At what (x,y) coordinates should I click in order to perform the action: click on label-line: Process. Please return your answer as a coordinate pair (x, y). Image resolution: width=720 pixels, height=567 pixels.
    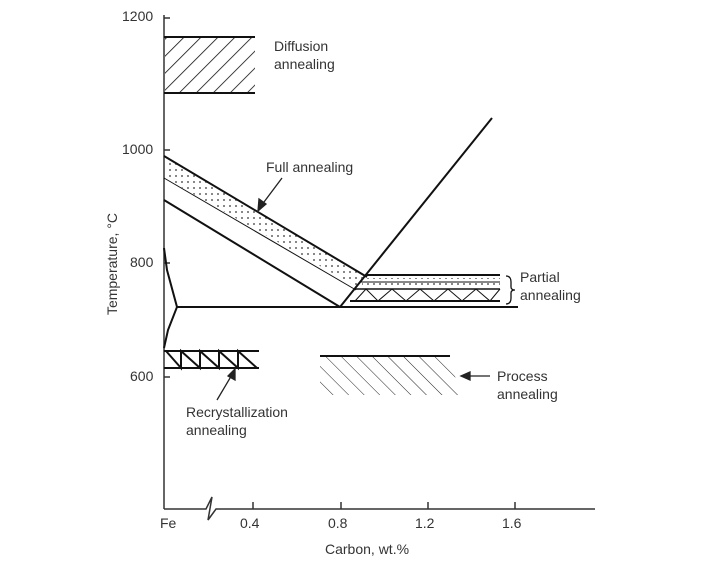
    Looking at the image, I should click on (522, 376).